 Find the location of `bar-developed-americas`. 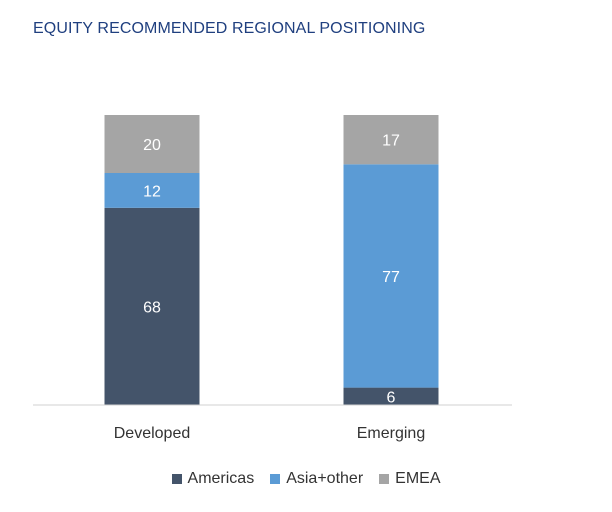

bar-developed-americas is located at coordinates (152, 306).